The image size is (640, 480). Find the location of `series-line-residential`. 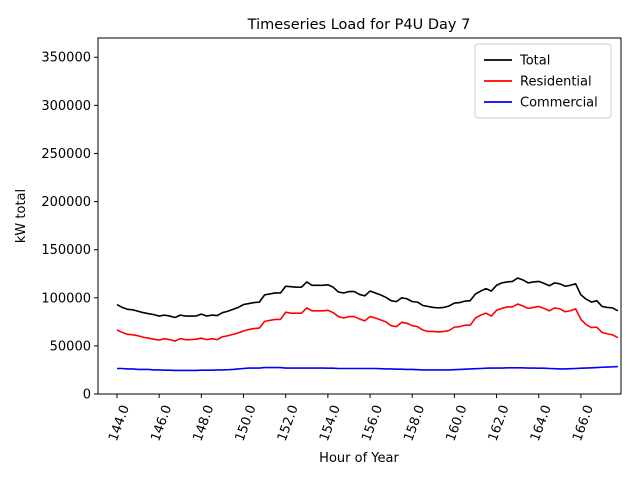

series-line-residential is located at coordinates (367, 322).